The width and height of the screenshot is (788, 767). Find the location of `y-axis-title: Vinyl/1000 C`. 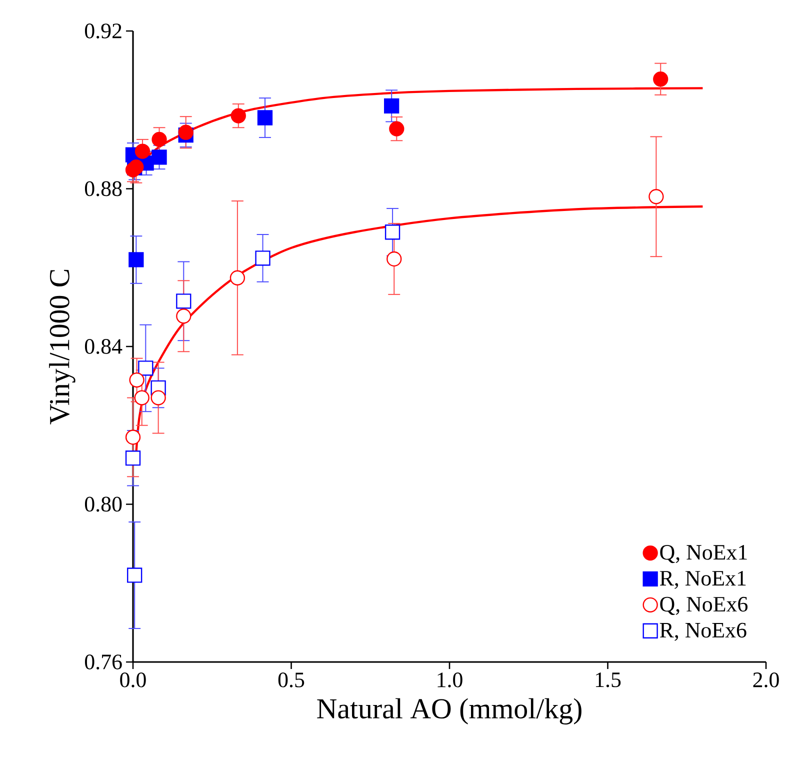

y-axis-title: Vinyl/1000 C is located at coordinates (62, 347).